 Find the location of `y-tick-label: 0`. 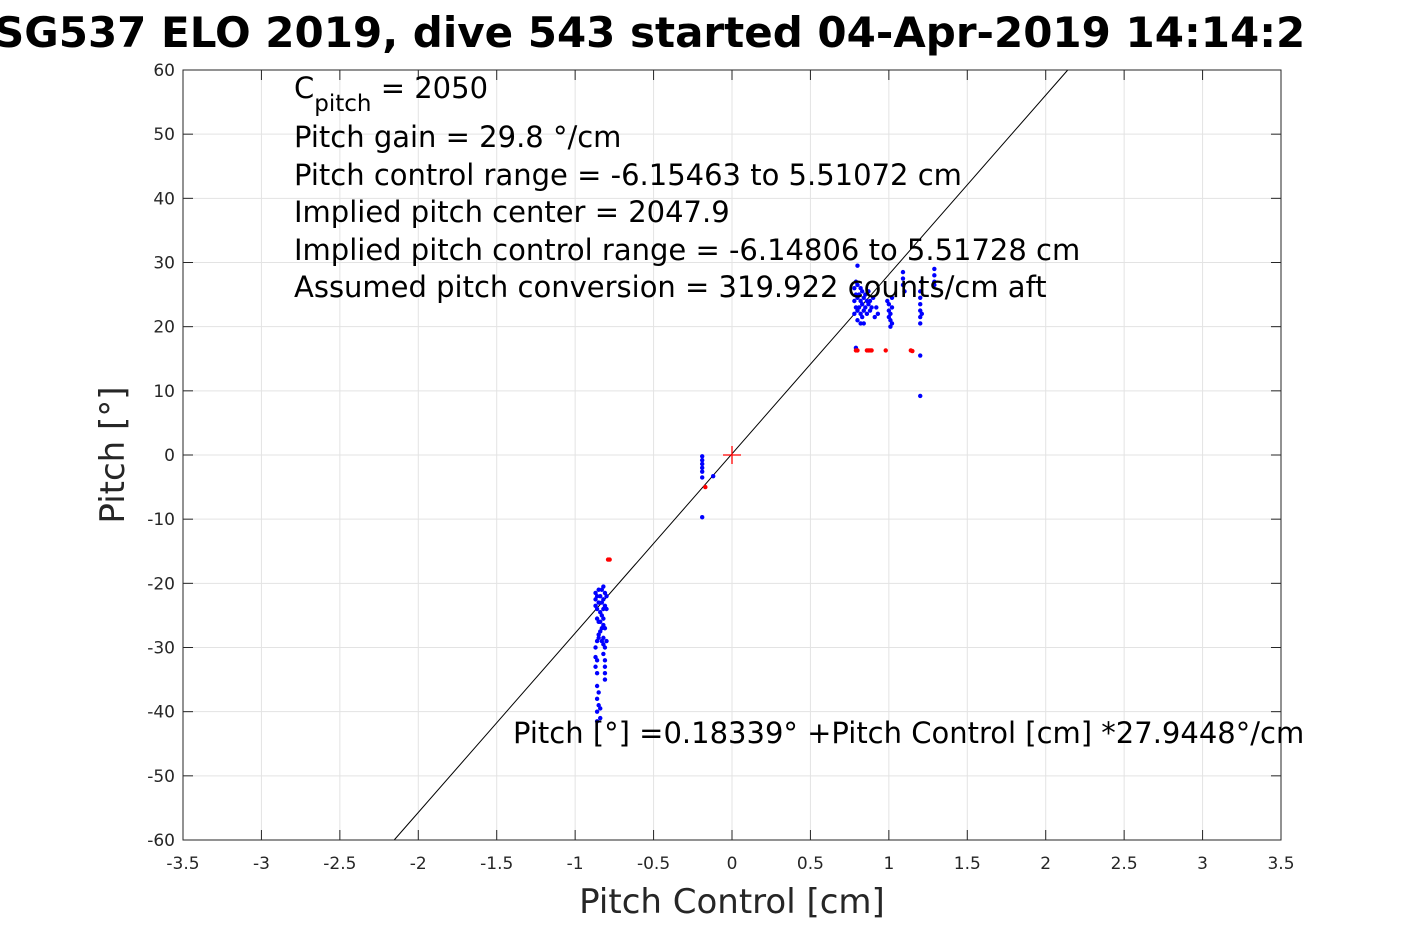

y-tick-label: 0 is located at coordinates (169, 456).